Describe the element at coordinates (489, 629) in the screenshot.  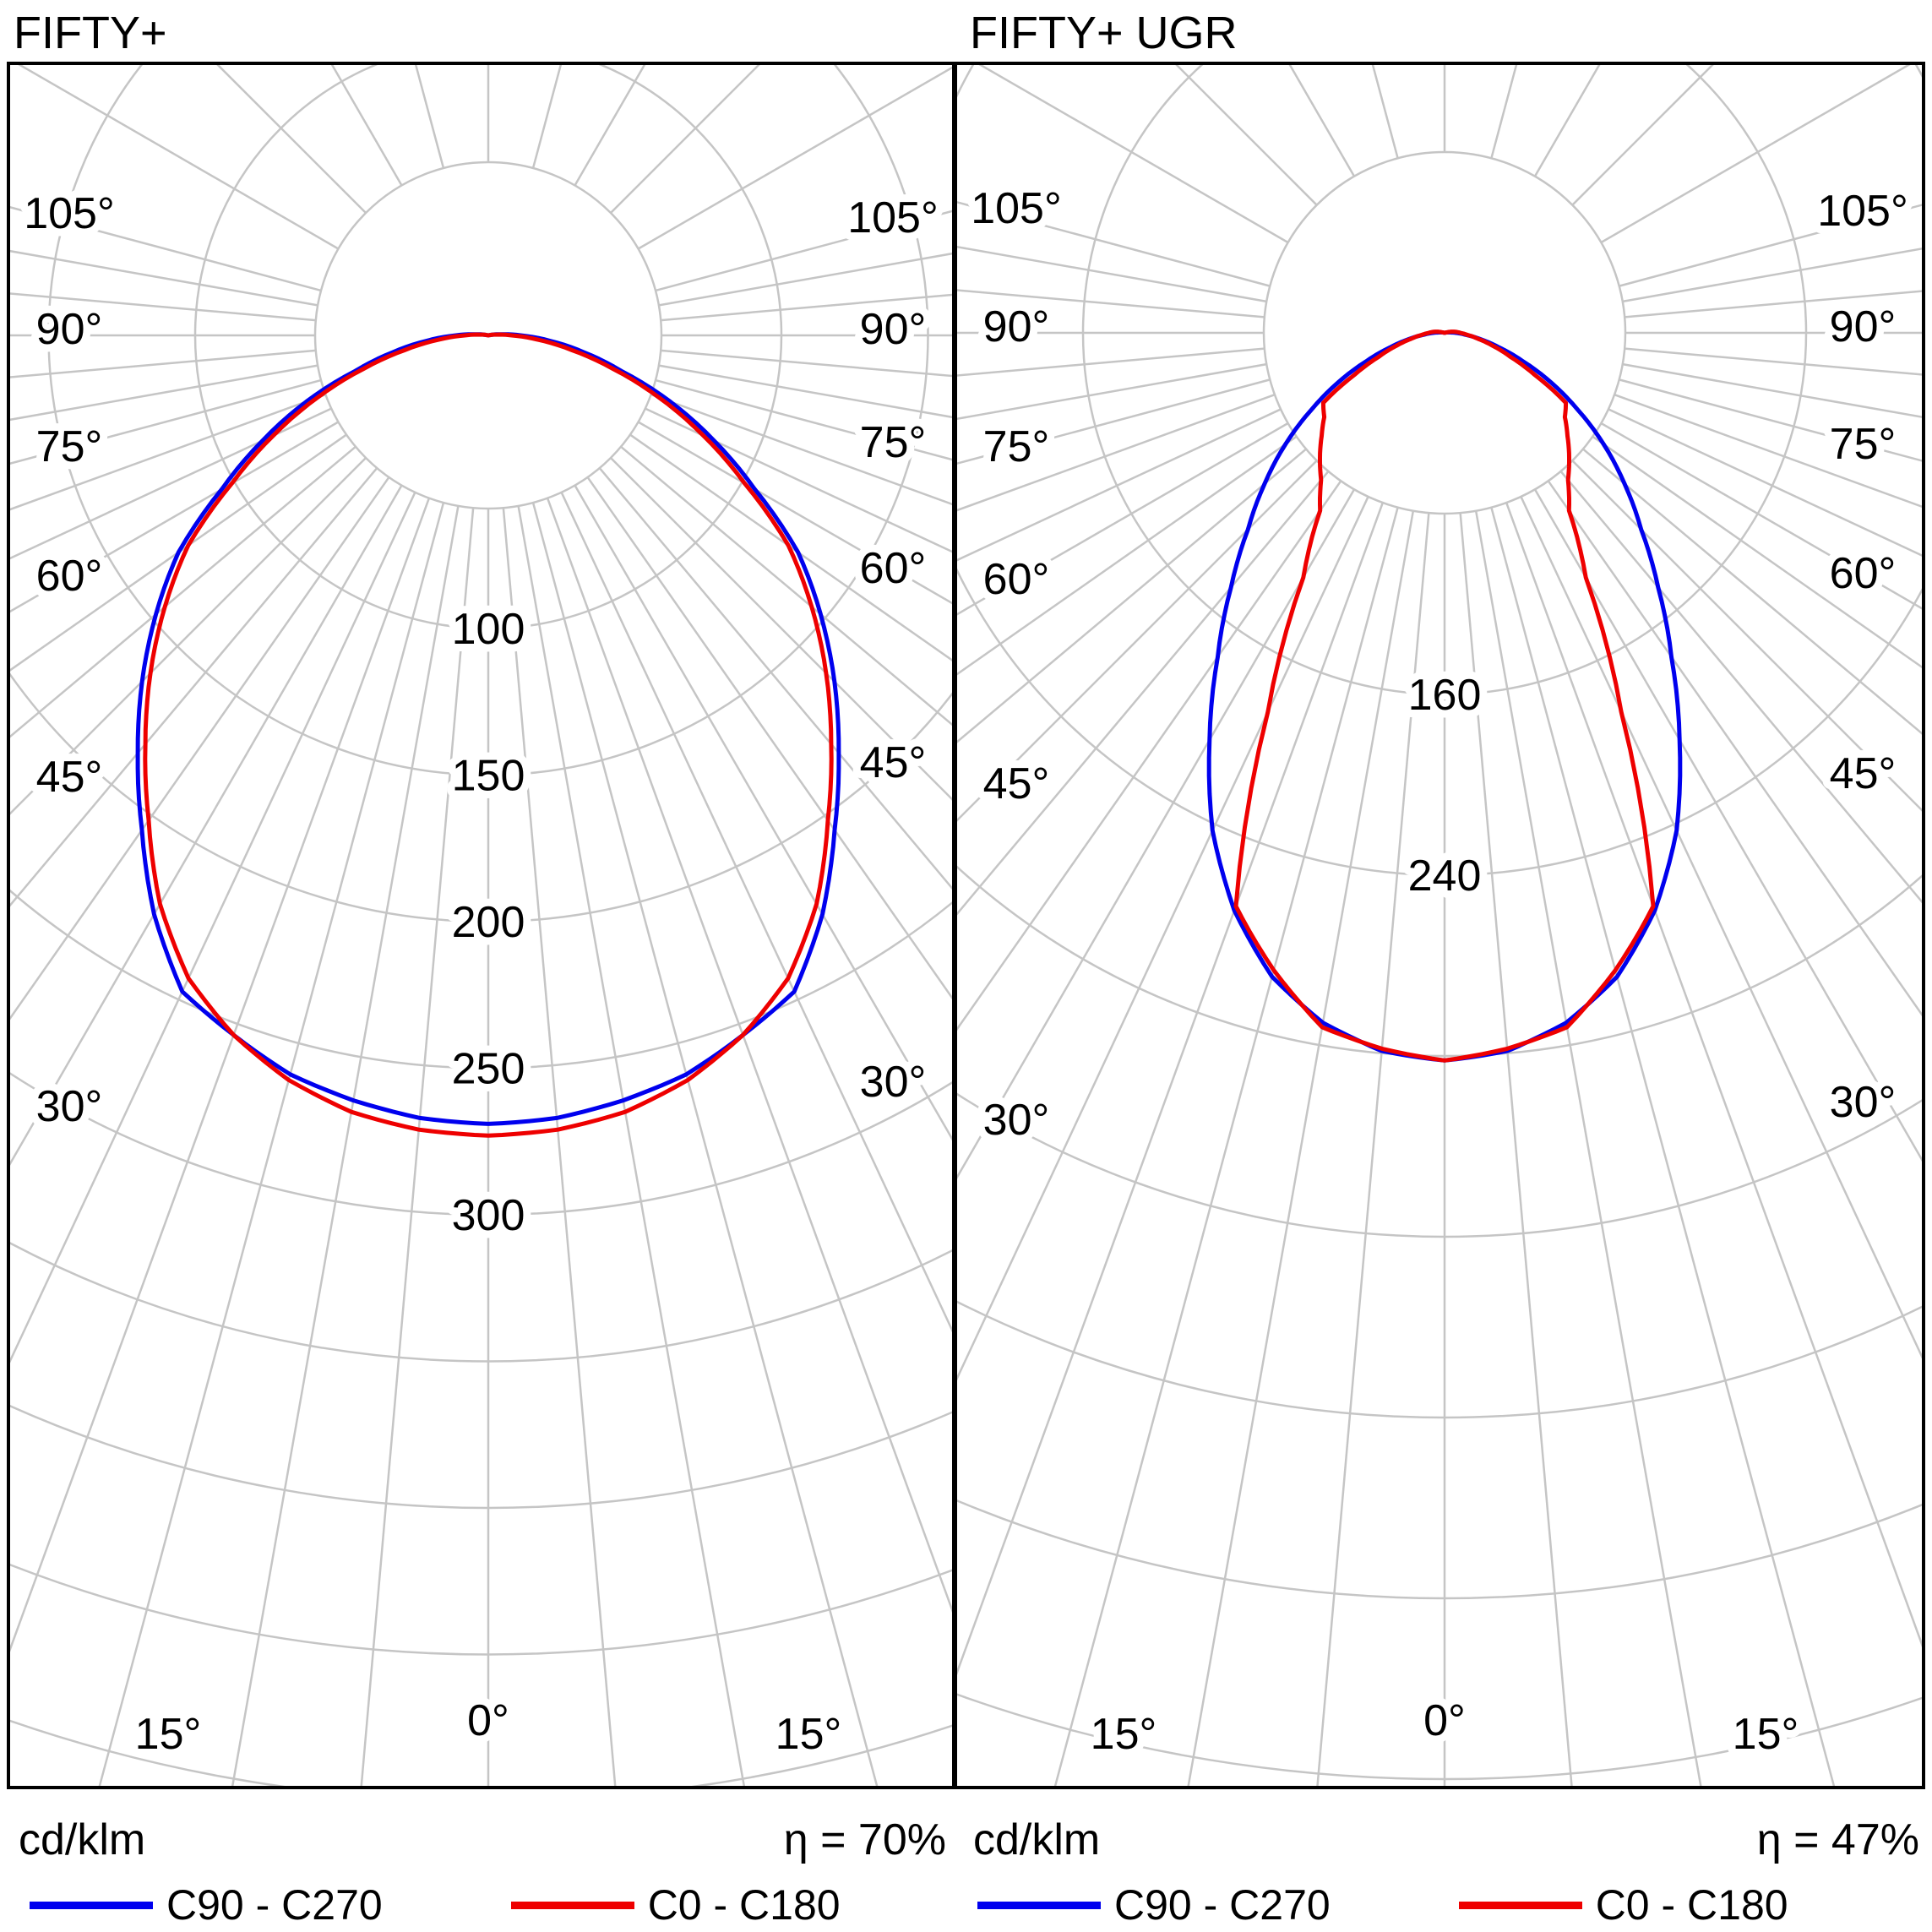
I see `ring-value-label: 100` at that location.